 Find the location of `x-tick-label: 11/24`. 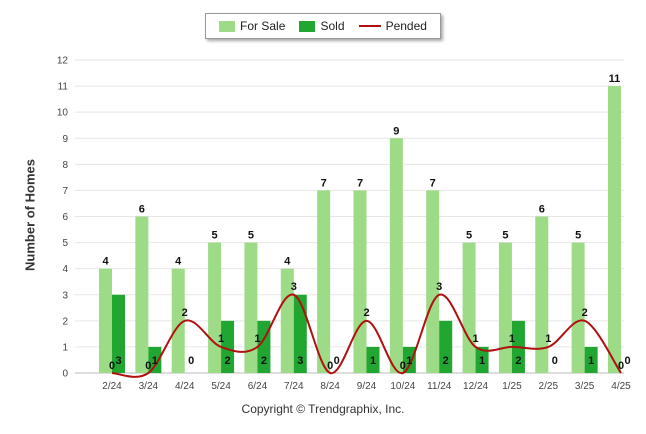

x-tick-label: 11/24 is located at coordinates (439, 386).